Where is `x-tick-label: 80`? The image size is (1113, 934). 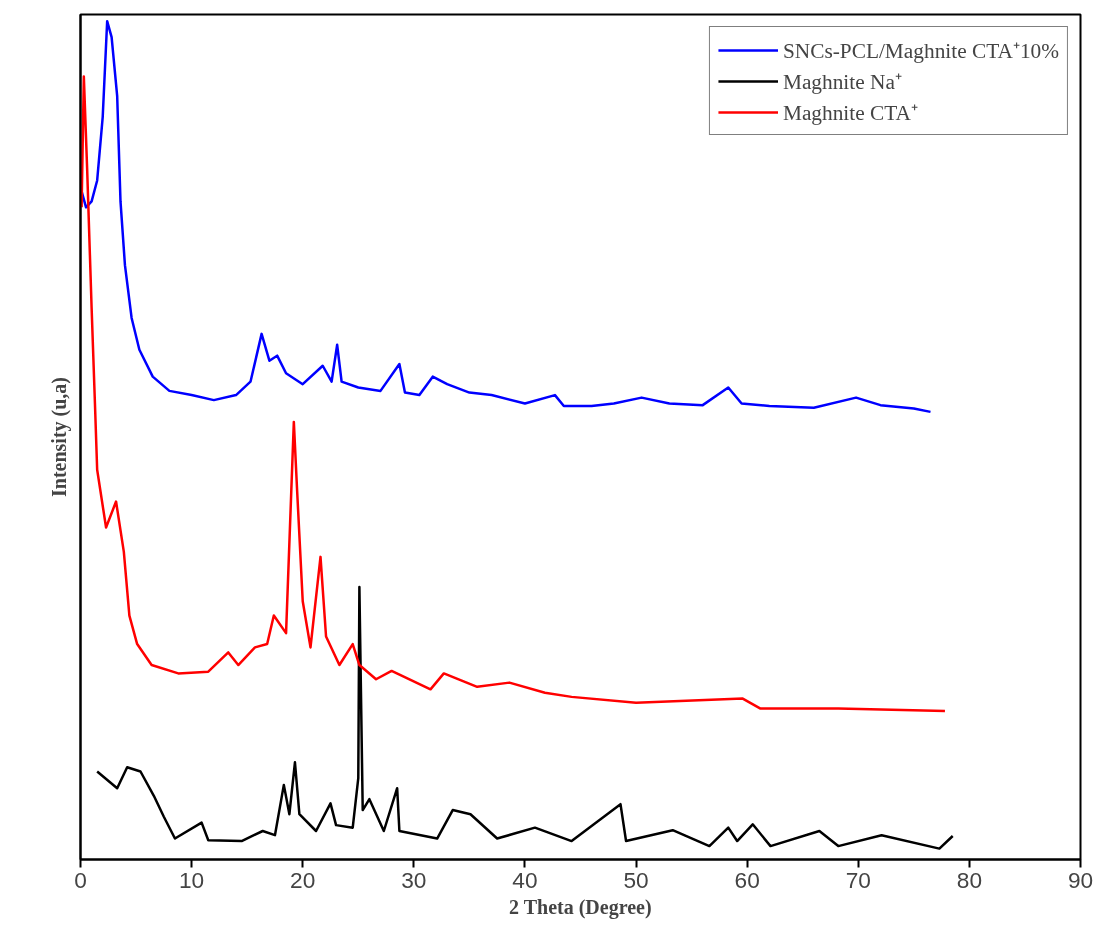
x-tick-label: 80 is located at coordinates (969, 879).